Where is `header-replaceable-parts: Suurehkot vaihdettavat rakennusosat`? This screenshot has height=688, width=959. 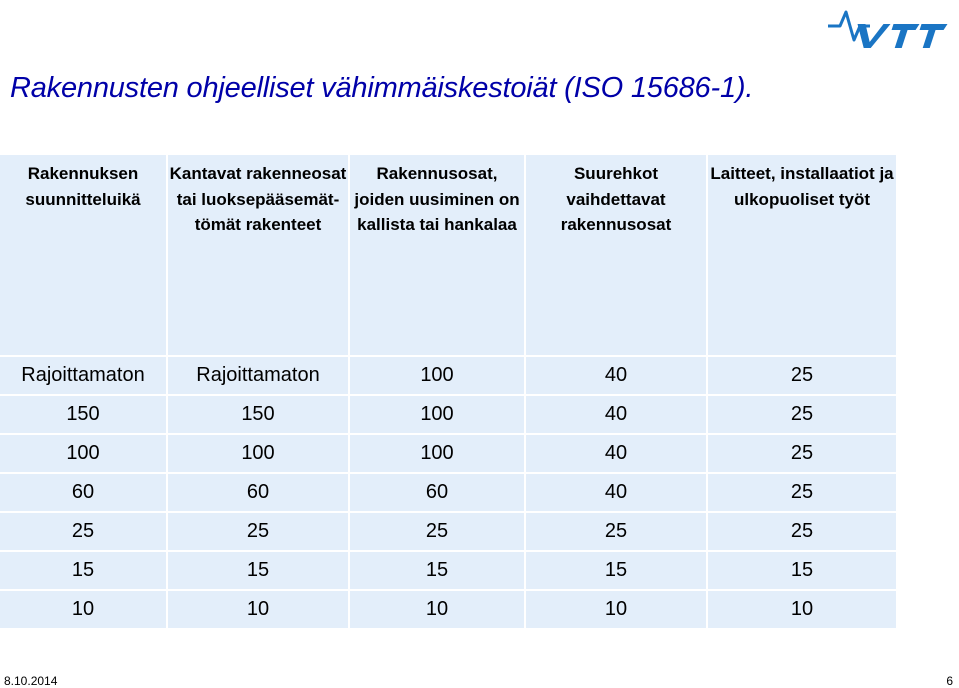 header-replaceable-parts: Suurehkot vaihdettavat rakennusosat is located at coordinates (617, 256).